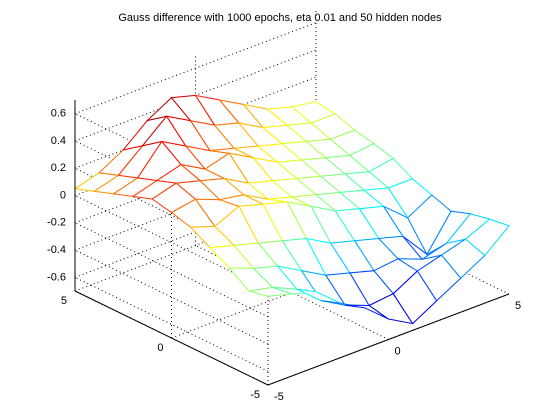  What do you see at coordinates (56, 223) in the screenshot?
I see `z-tick-label: -0.2` at bounding box center [56, 223].